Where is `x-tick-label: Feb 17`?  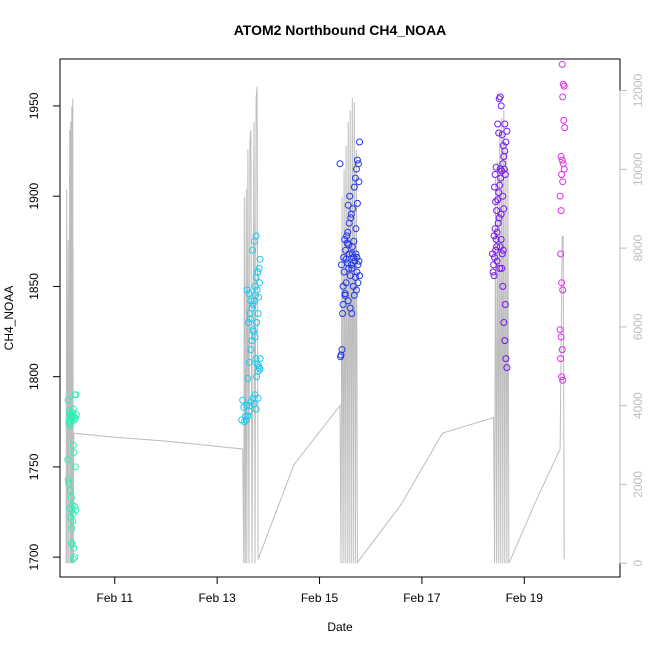 x-tick-label: Feb 17 is located at coordinates (422, 598).